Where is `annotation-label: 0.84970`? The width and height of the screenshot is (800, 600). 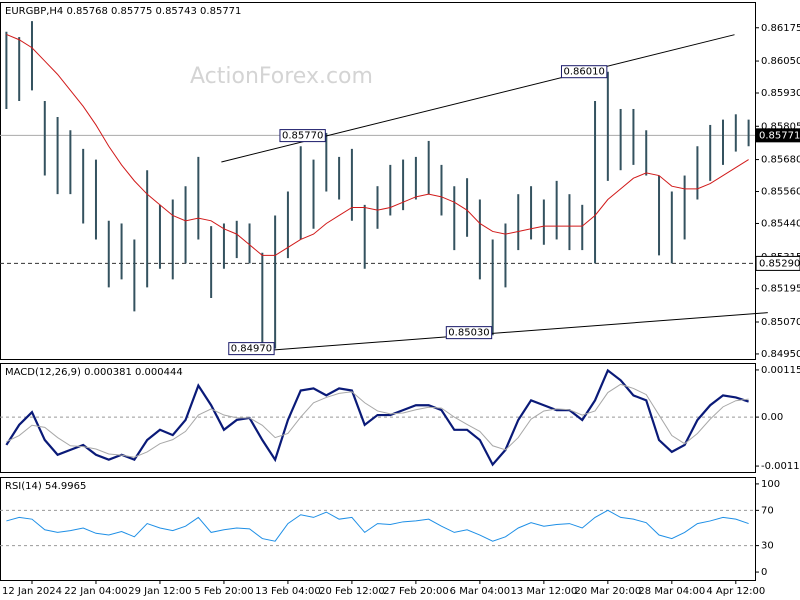
annotation-label: 0.84970 is located at coordinates (251, 349).